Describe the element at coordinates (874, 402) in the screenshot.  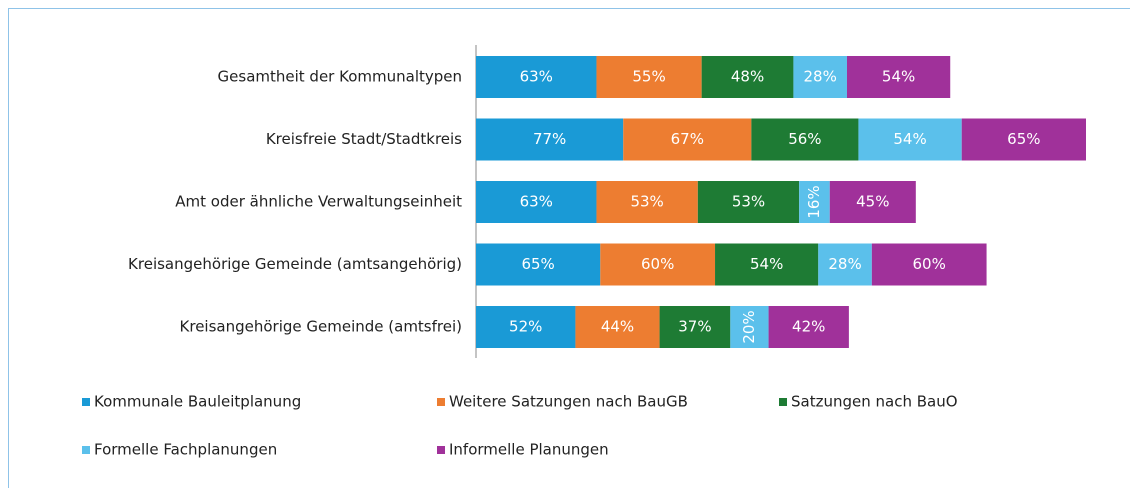
I see `legend-label: Satzungen nach BauO` at that location.